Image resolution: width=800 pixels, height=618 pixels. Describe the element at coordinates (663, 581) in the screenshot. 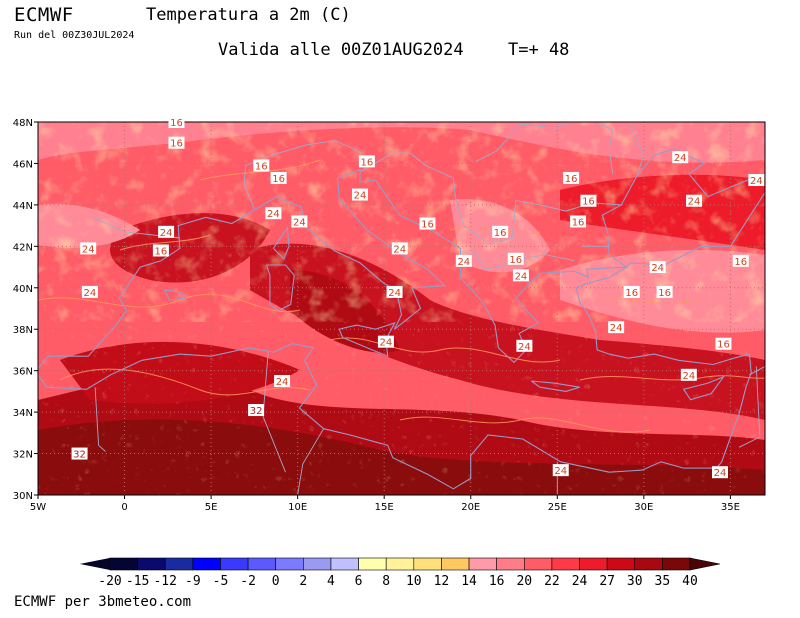

I see `legend-tick-label: 35` at that location.